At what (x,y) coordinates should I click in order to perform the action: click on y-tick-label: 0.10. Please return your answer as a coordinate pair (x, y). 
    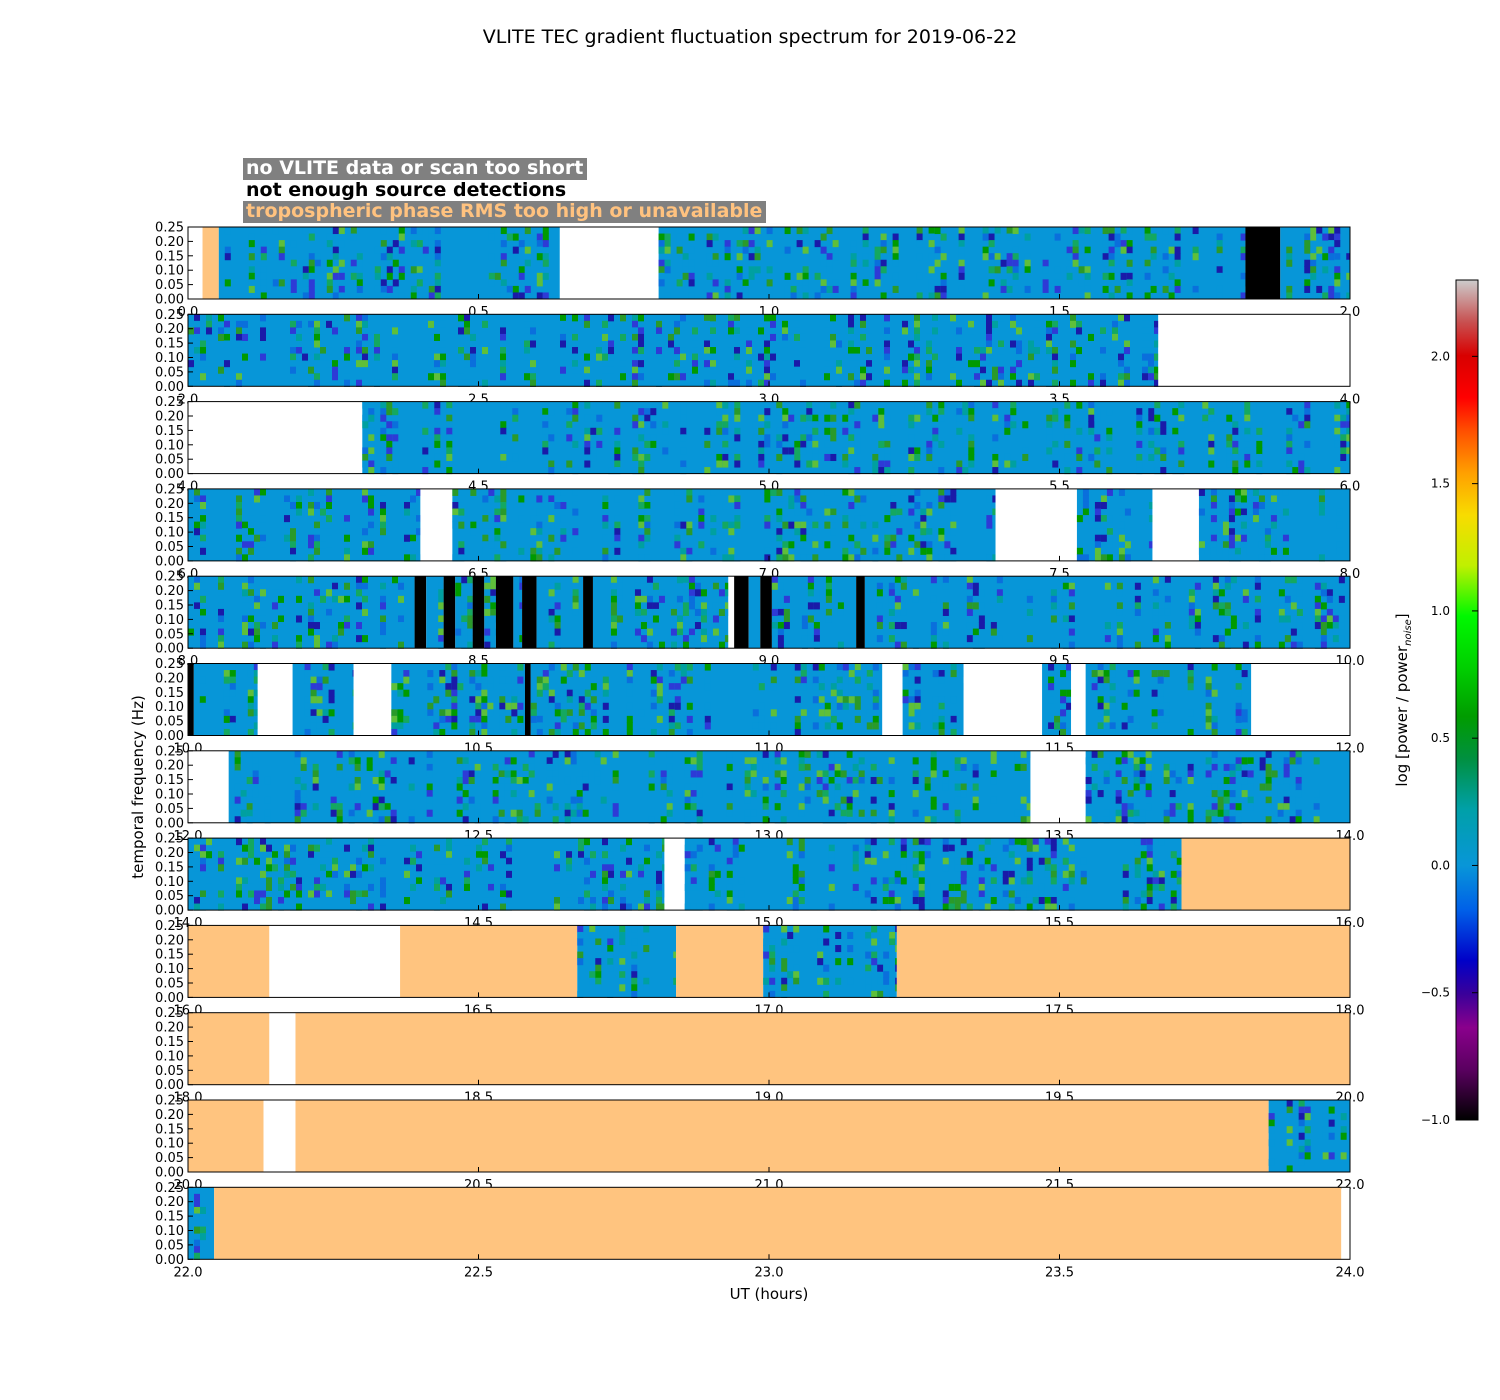
    Looking at the image, I should click on (169, 533).